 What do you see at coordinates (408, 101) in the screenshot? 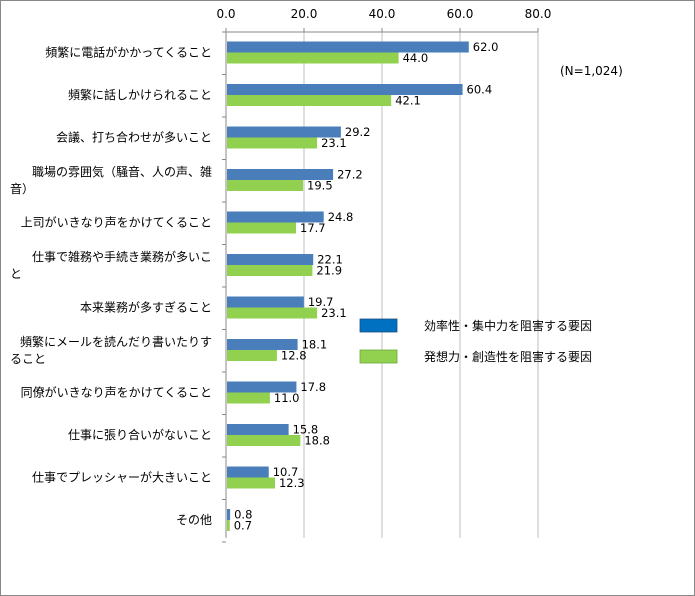
I see `data-label: 42.1` at bounding box center [408, 101].